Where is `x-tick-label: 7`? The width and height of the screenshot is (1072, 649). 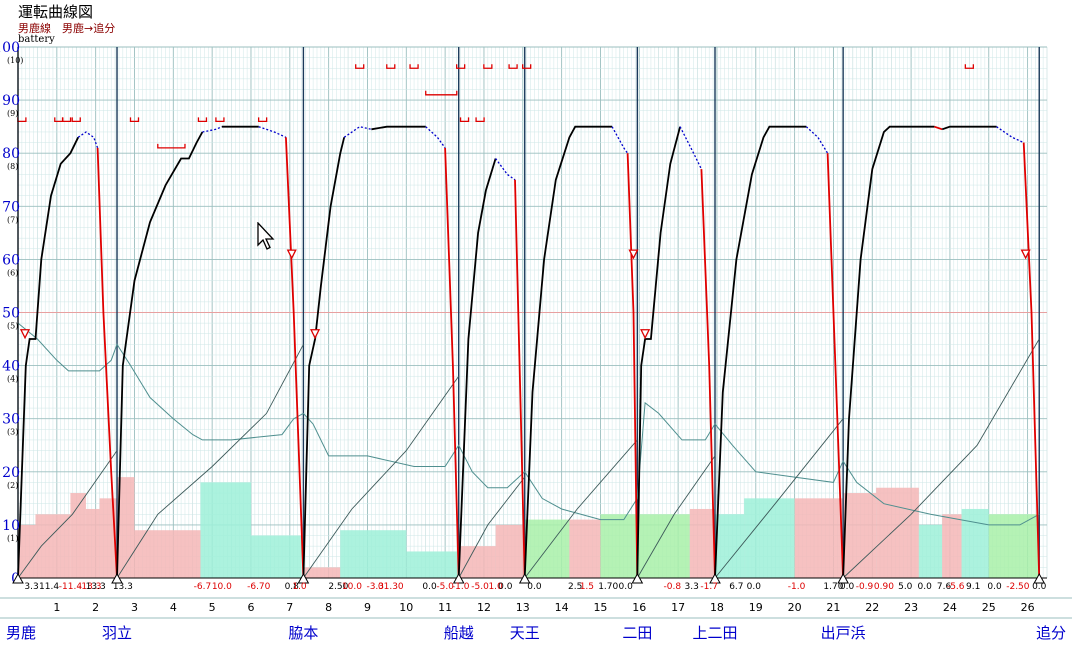
x-tick-label: 7 is located at coordinates (289, 607).